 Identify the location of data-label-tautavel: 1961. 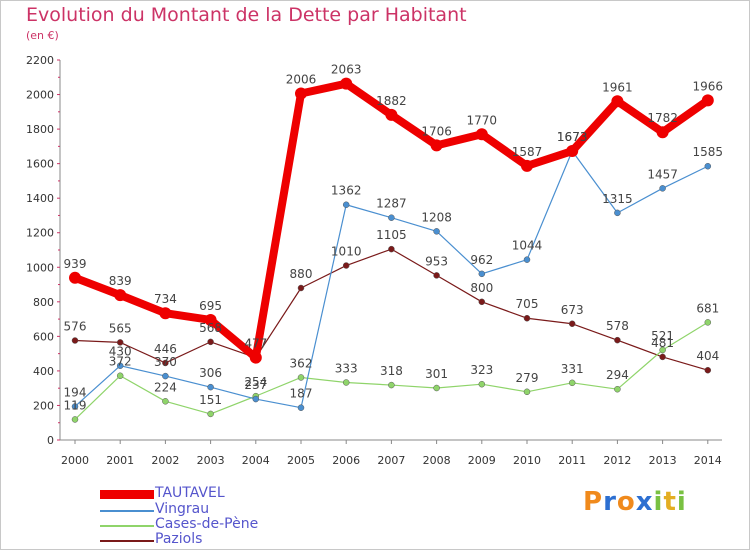
(617, 87).